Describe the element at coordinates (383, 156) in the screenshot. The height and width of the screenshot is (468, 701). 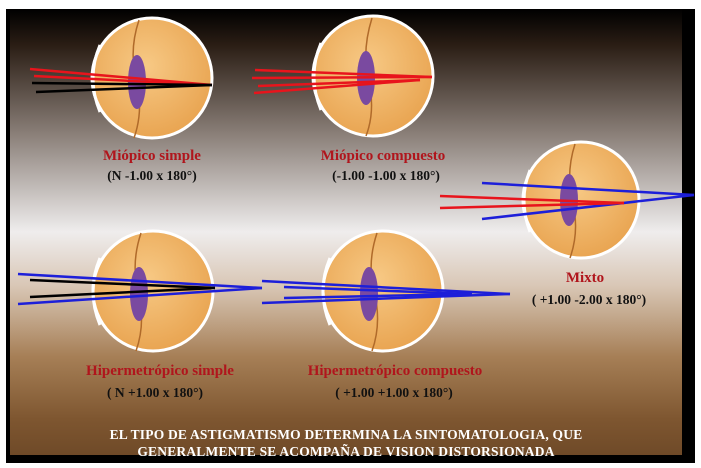
I see `label-myopic-compound-name: Miópico compuesto` at that location.